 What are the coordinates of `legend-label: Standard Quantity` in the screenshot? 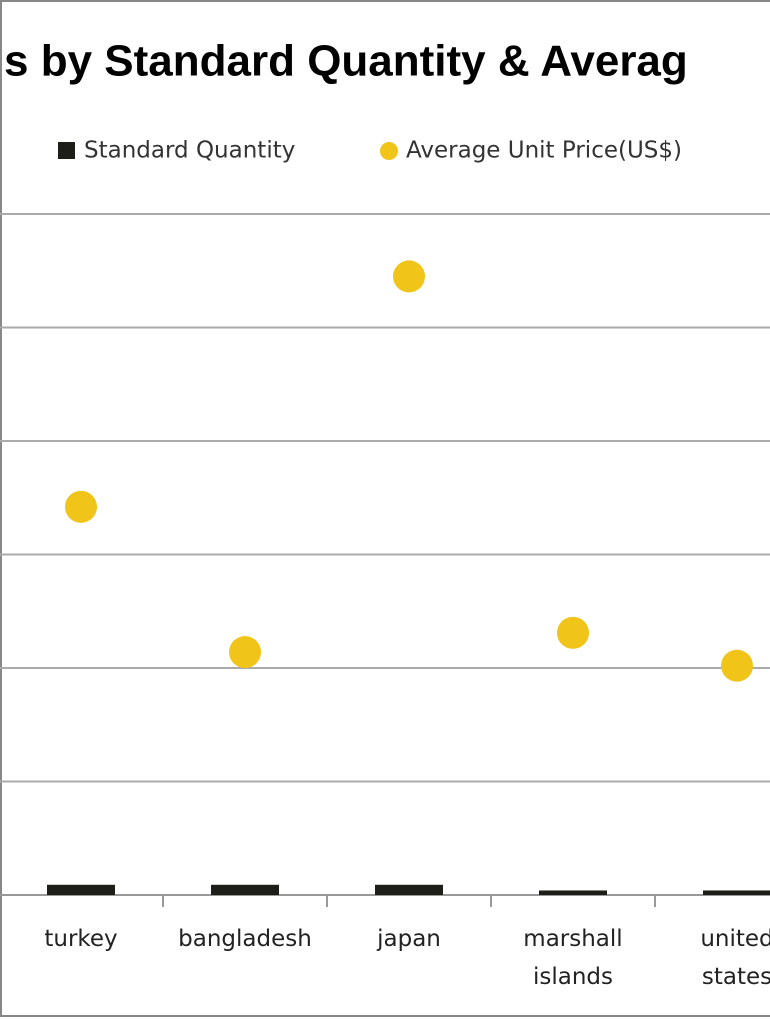 It's located at (189, 151).